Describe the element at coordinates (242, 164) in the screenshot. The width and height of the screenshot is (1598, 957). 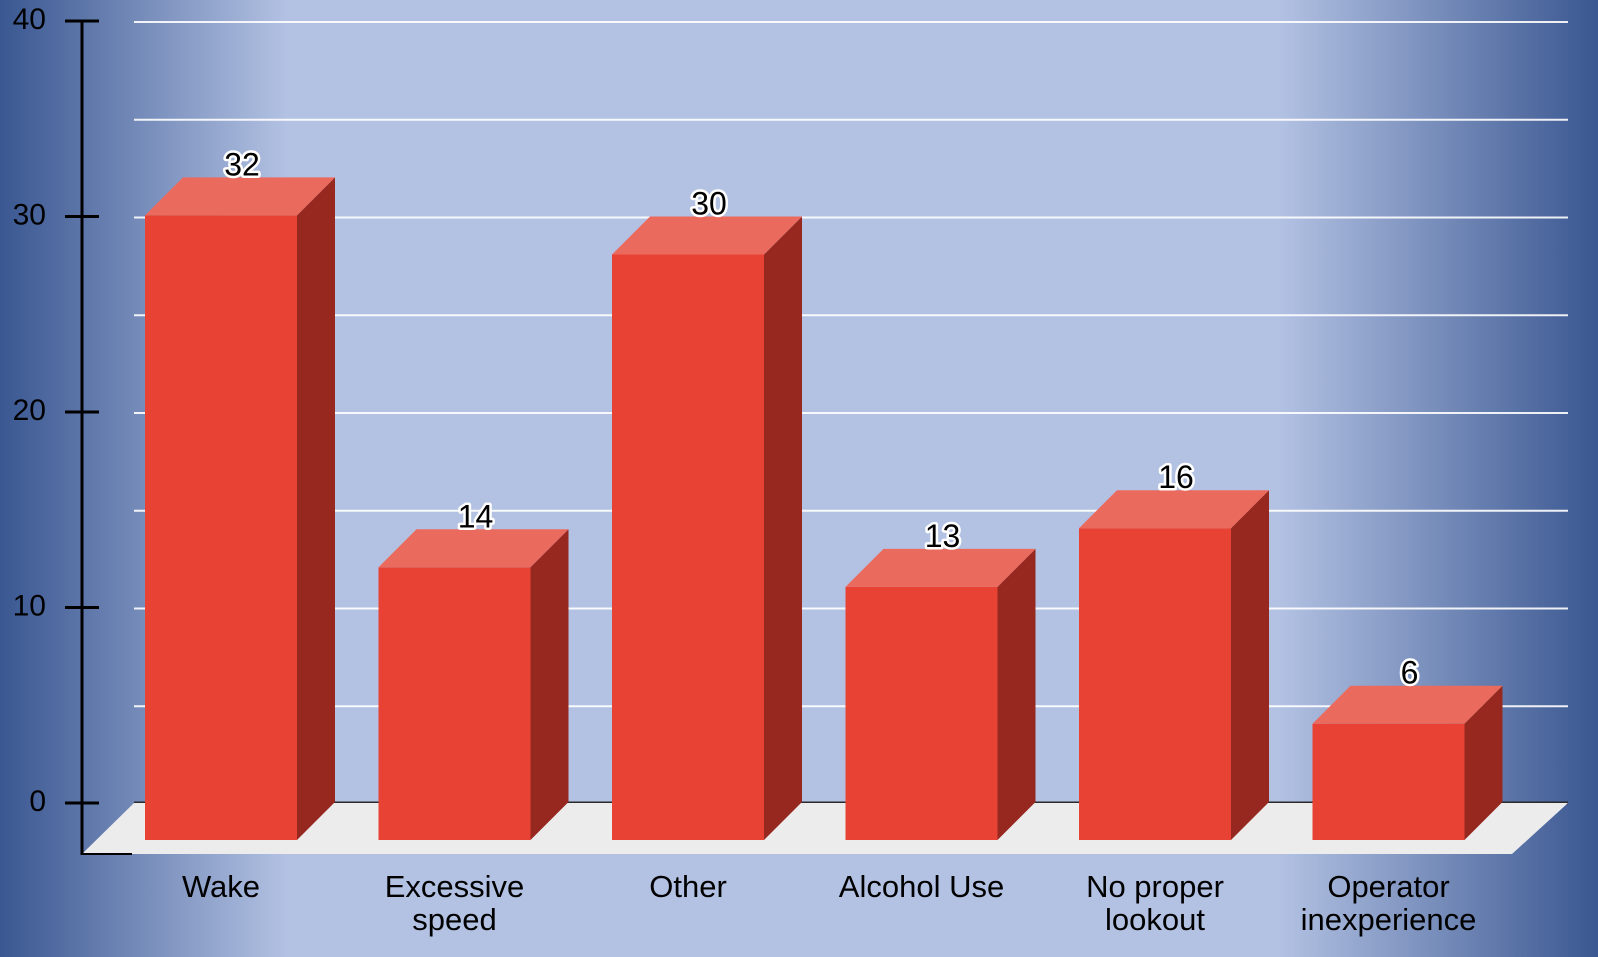
I see `data-label: 32` at that location.